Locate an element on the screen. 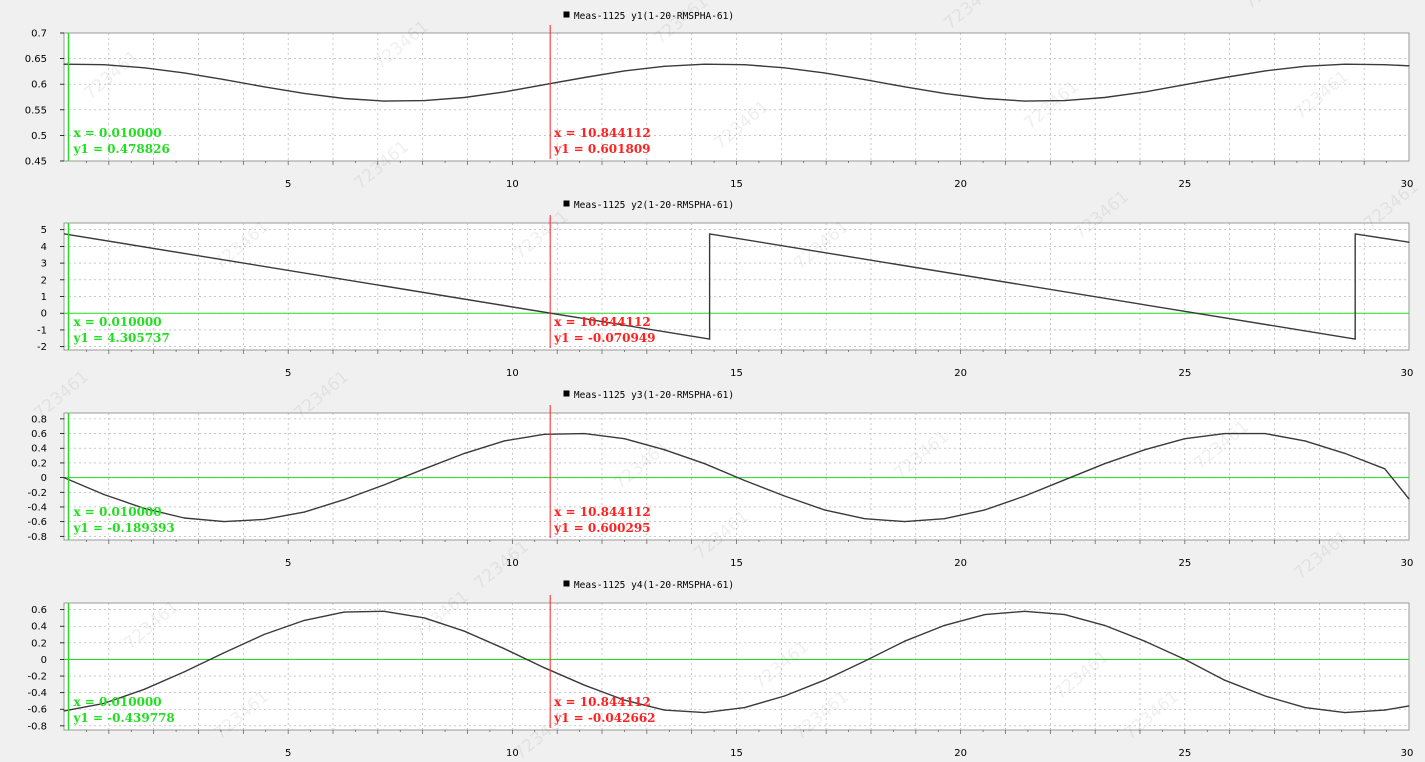  y-tick-label: 0.55 is located at coordinates (36, 110).